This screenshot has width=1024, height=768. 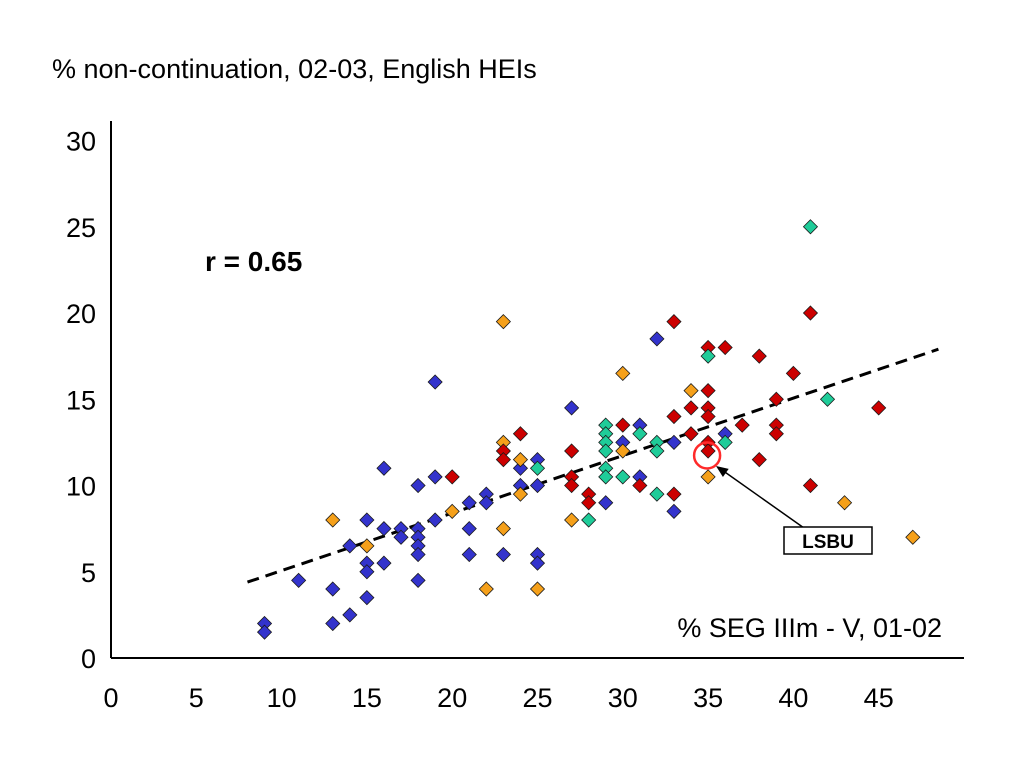 What do you see at coordinates (367, 698) in the screenshot?
I see `x-tick-label: 15` at bounding box center [367, 698].